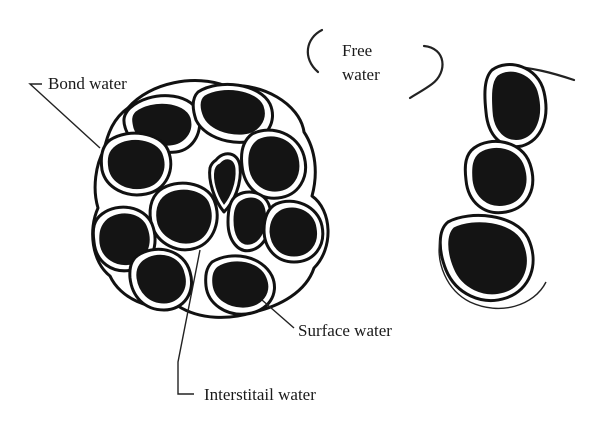  Describe the element at coordinates (293, 232) in the screenshot. I see `particle-right` at that location.